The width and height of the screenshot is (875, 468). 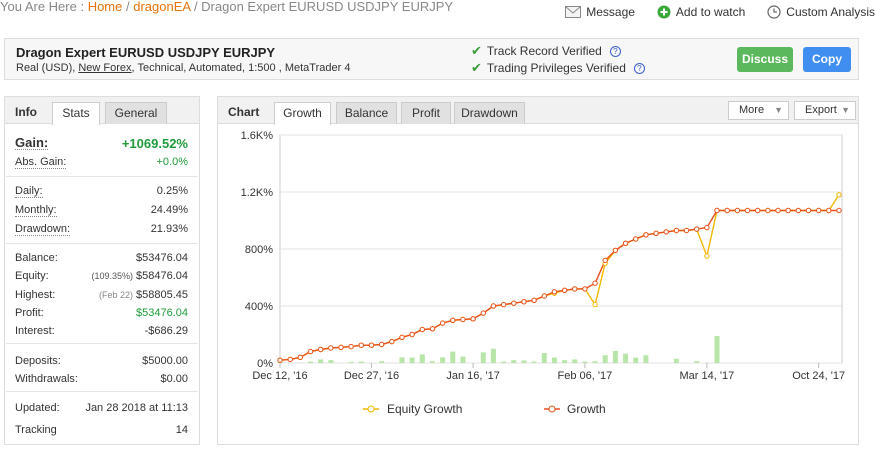 I want to click on balance-value: $53476.04, so click(x=162, y=258).